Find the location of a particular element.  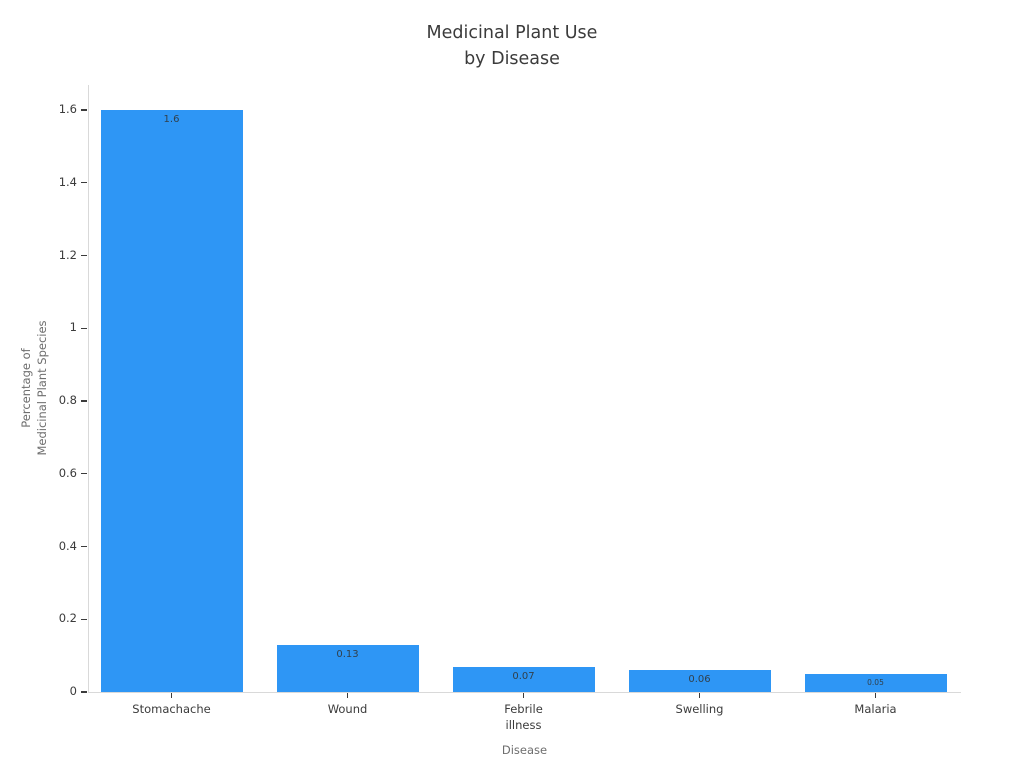

bar-value-label: 0.06 is located at coordinates (699, 680).